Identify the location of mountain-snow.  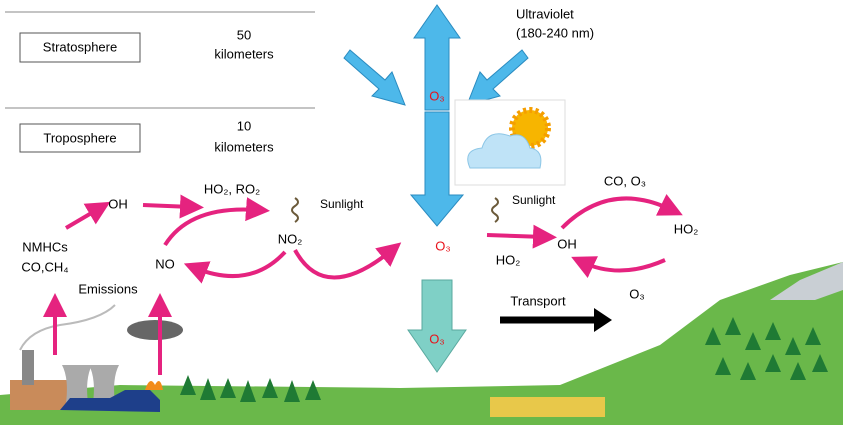
(806, 281).